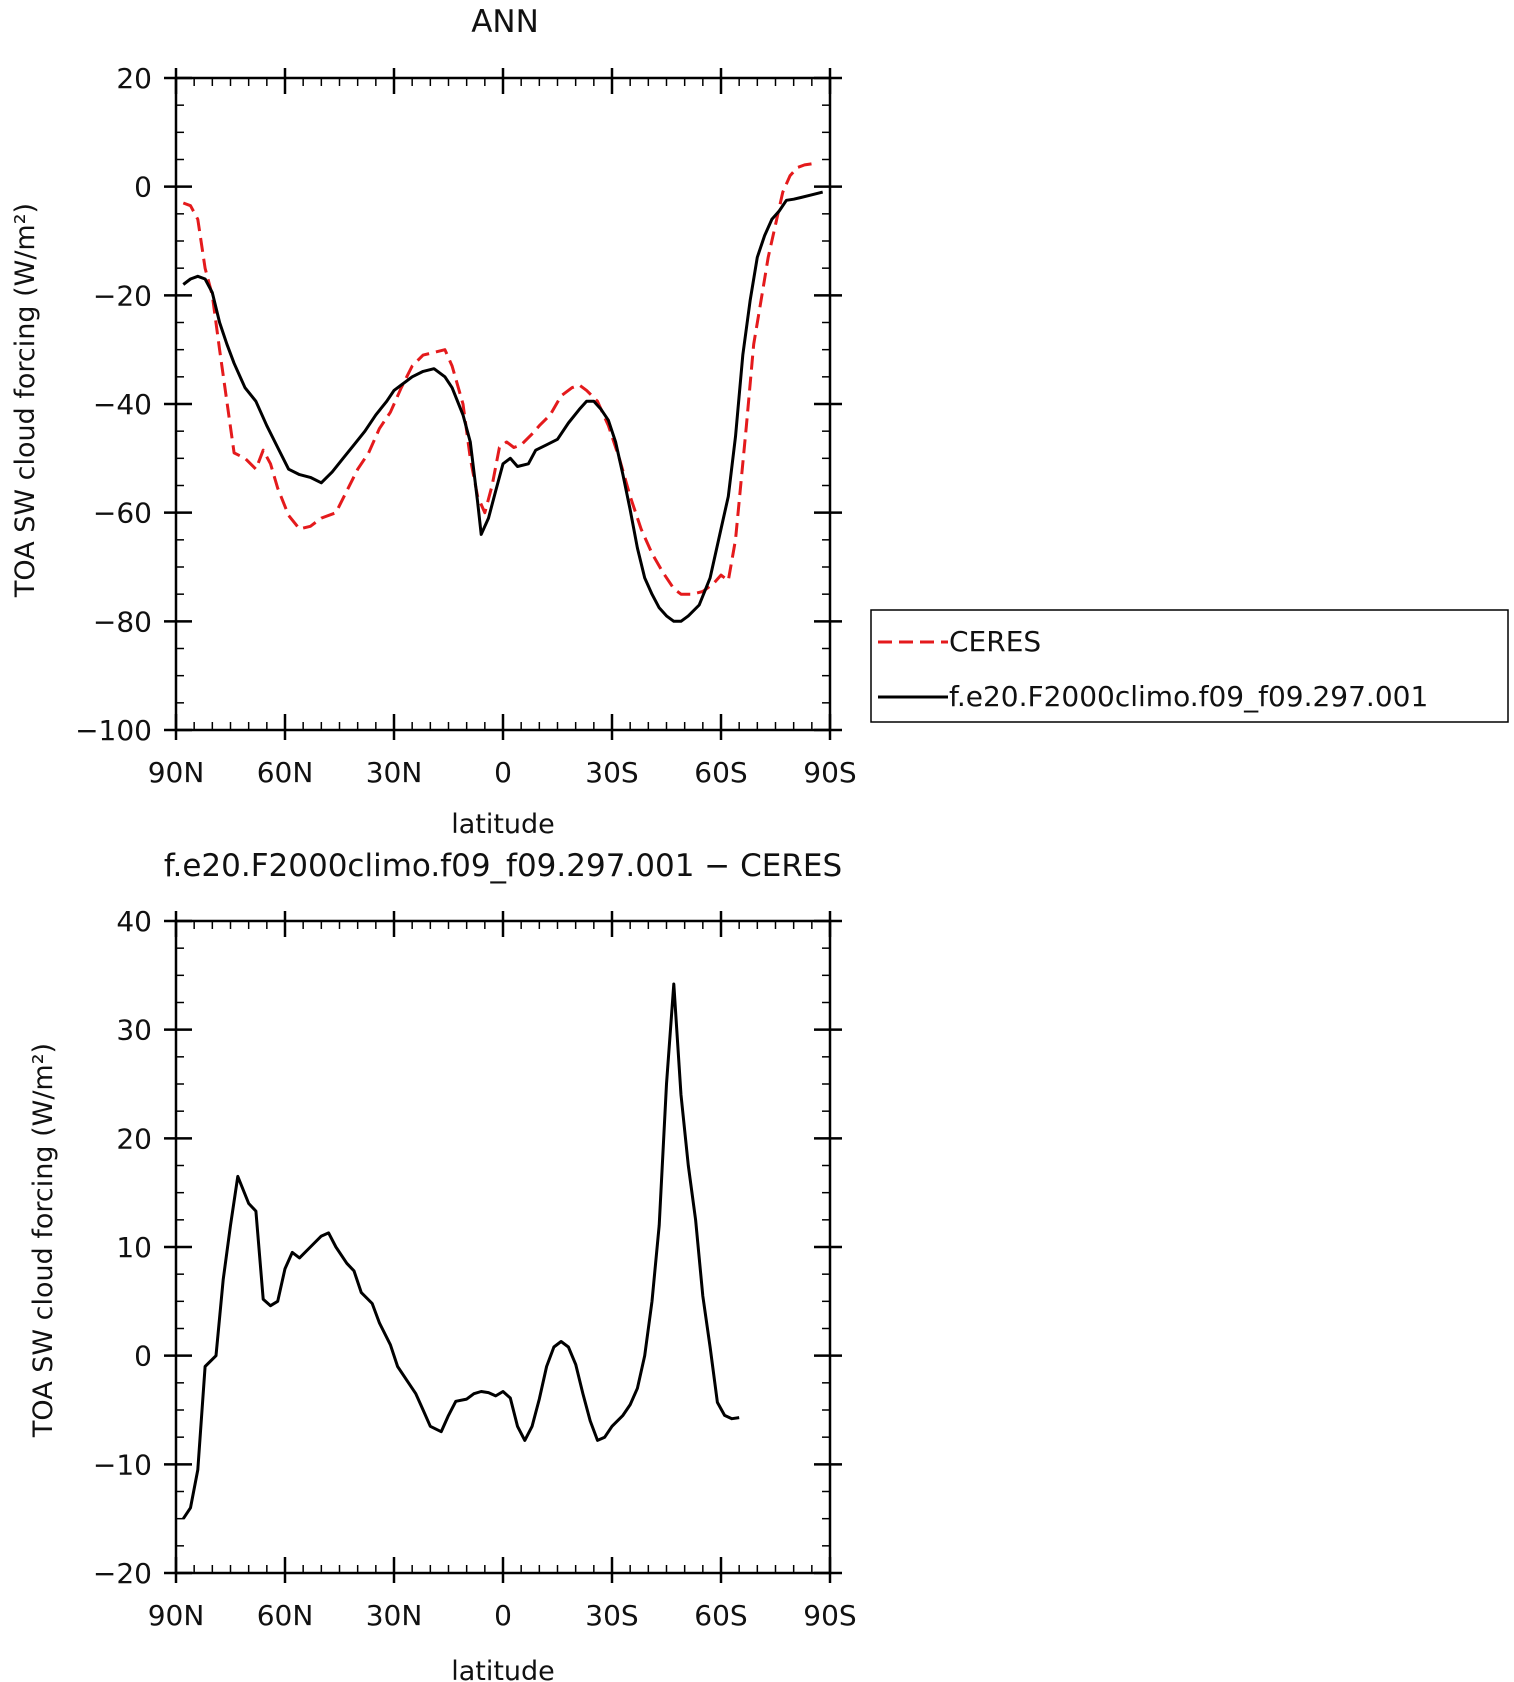 This screenshot has height=1682, width=1514. Describe the element at coordinates (503, 824) in the screenshot. I see `top-panel-xlabel: latitude` at that location.